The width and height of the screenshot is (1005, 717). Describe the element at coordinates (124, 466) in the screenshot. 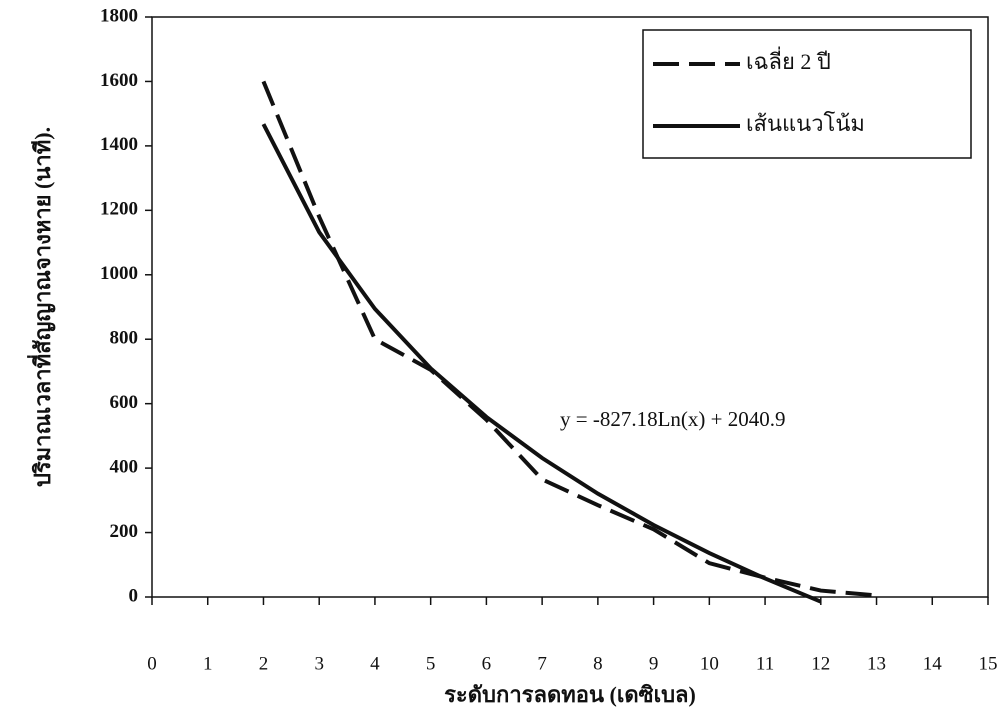

I see `y-tick-label: 400` at that location.